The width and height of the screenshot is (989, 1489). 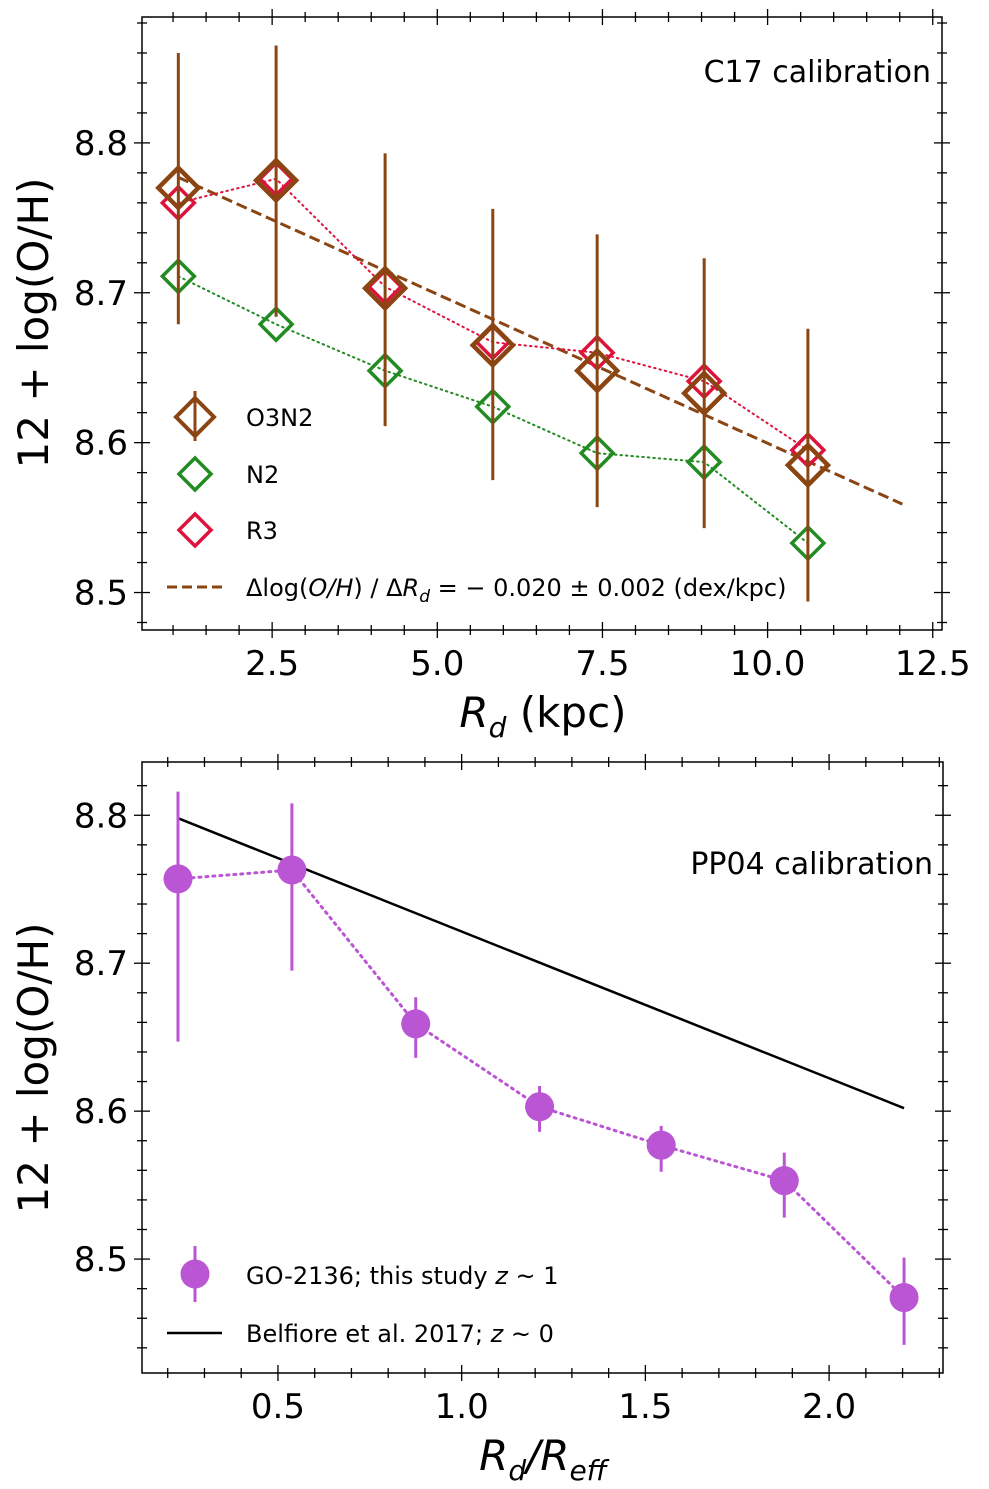 What do you see at coordinates (33, 323) in the screenshot?
I see `top-y-axis-title: 12 + log(O/H)` at bounding box center [33, 323].